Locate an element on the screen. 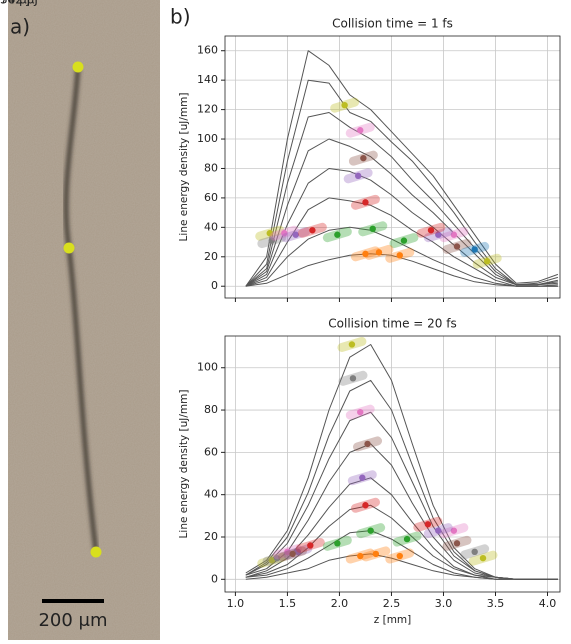 The height and width of the screenshot is (644, 571). x-tick-label: 1.5 is located at coordinates (288, 603).